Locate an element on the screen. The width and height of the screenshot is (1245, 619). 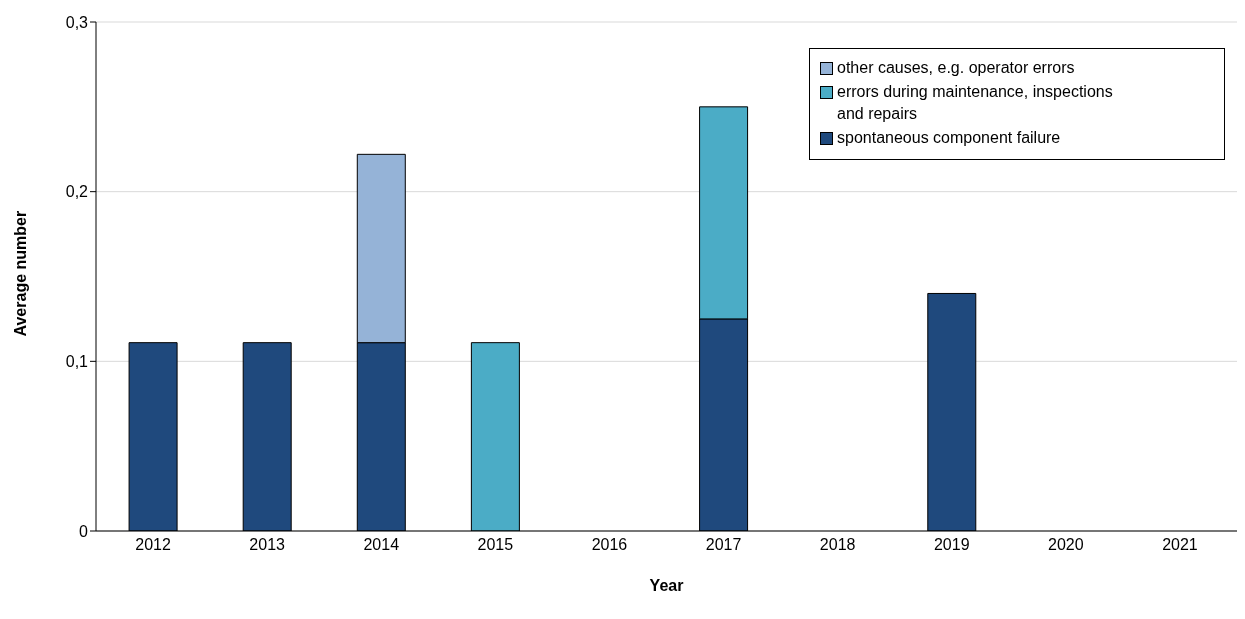
x-tick-label: 2020 is located at coordinates (1066, 545).